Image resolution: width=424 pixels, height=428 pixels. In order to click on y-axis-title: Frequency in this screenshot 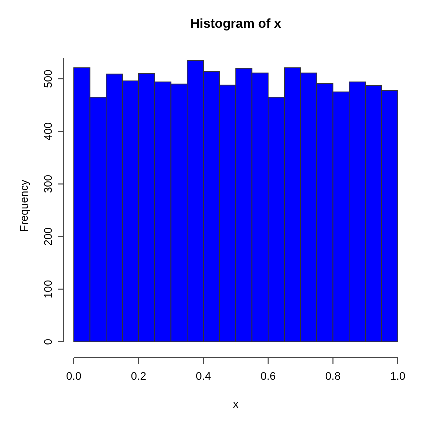, I will do `click(25, 206)`.